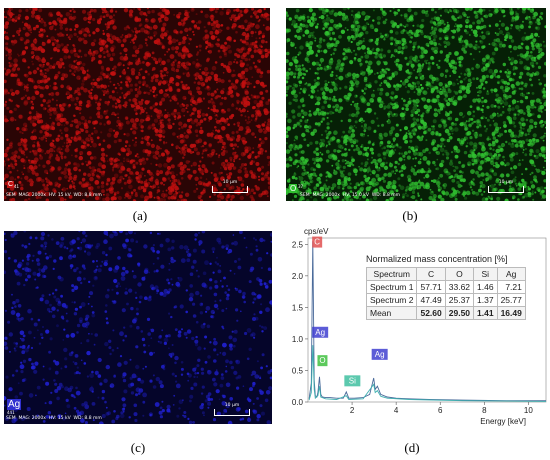 This screenshot has width=550, height=460. I want to click on element-count: 441, so click(11, 412).